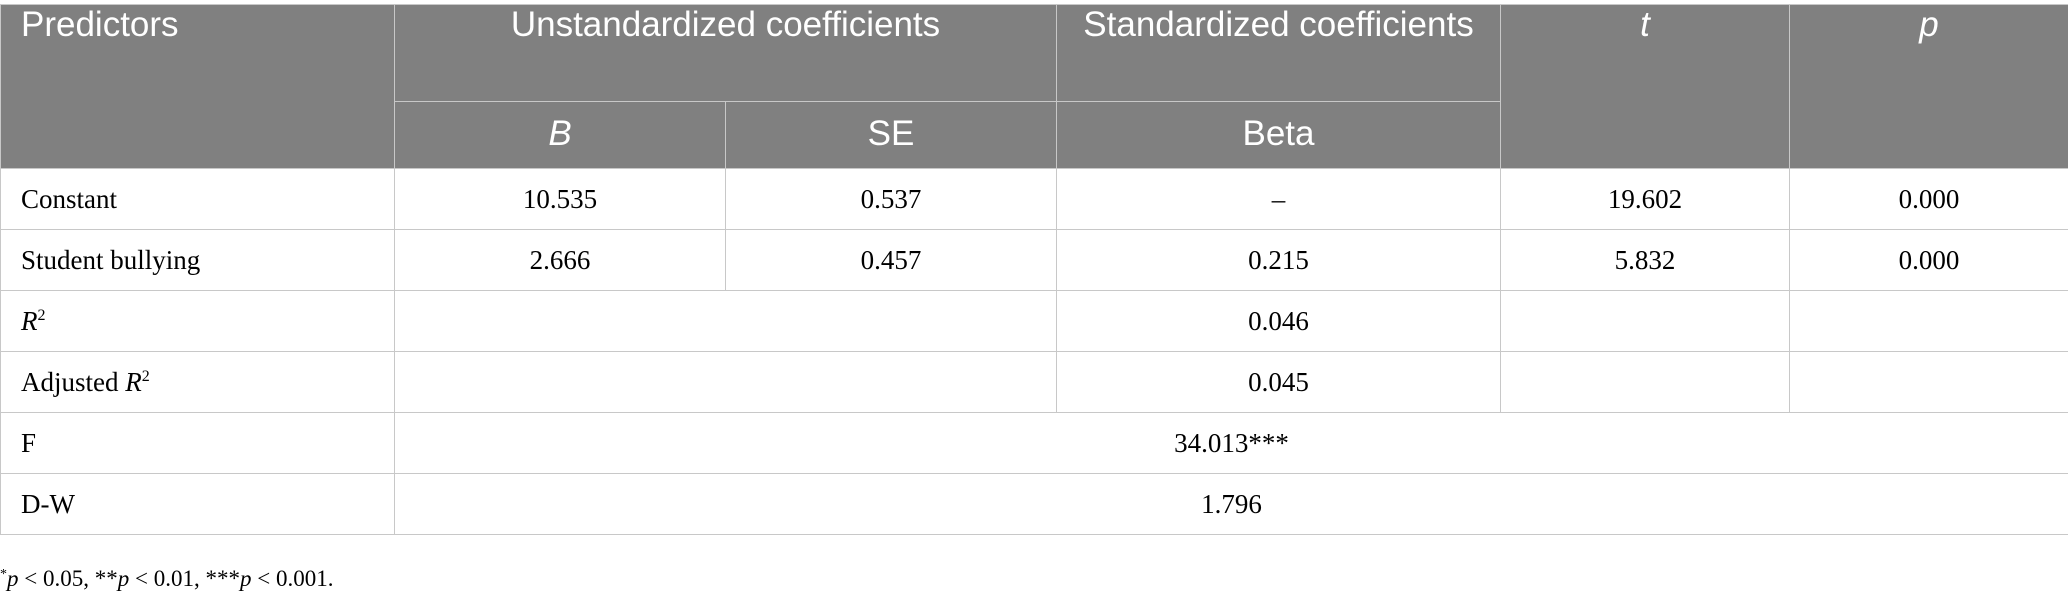 Image resolution: width=2068 pixels, height=606 pixels. I want to click on cell-beta: 0.215, so click(1278, 260).